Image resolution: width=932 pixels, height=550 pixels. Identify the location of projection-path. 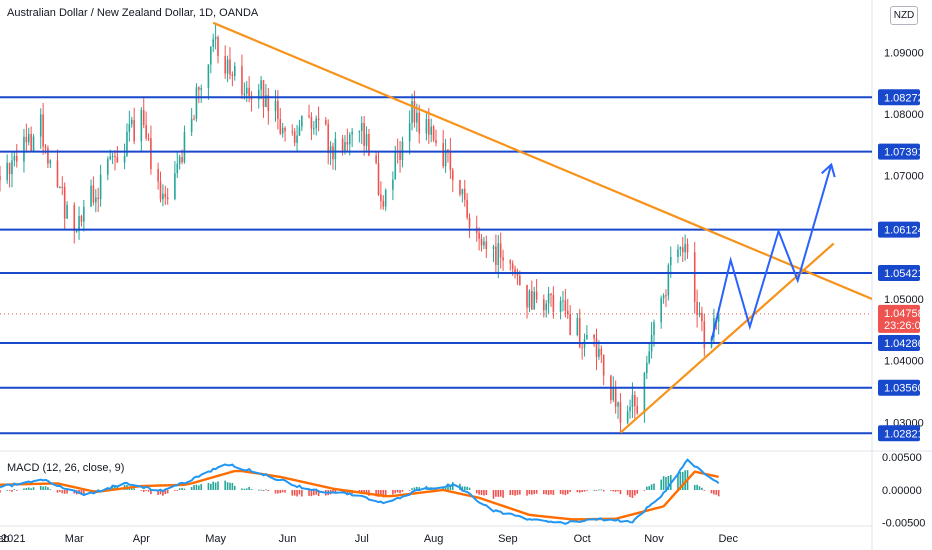
(771, 253).